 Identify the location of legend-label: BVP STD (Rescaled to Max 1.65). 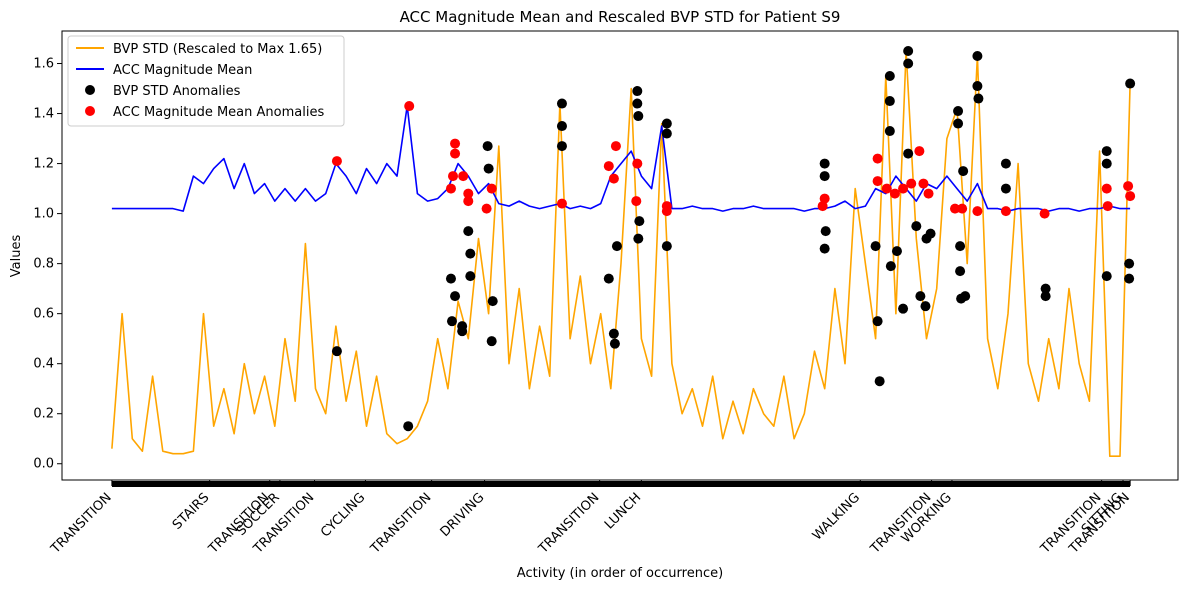
(217, 49).